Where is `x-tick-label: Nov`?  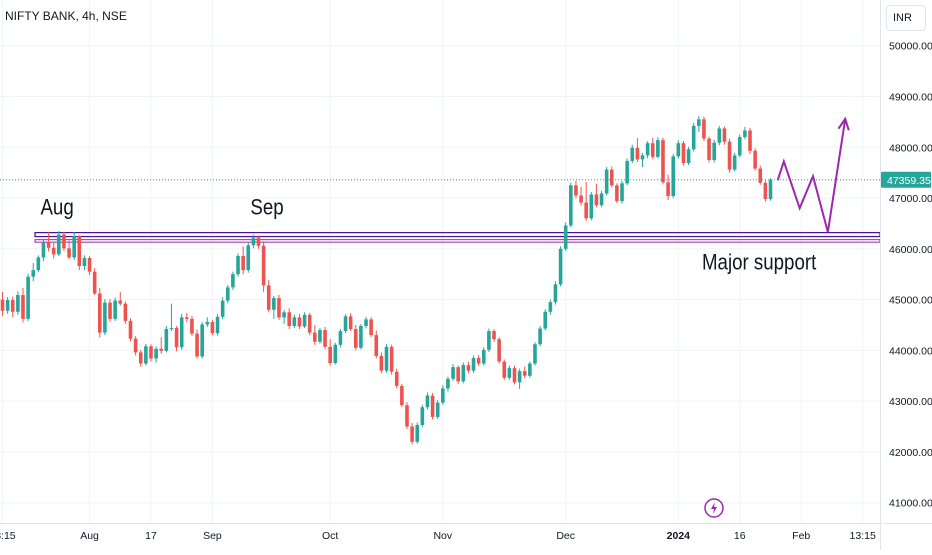
x-tick-label: Nov is located at coordinates (442, 536).